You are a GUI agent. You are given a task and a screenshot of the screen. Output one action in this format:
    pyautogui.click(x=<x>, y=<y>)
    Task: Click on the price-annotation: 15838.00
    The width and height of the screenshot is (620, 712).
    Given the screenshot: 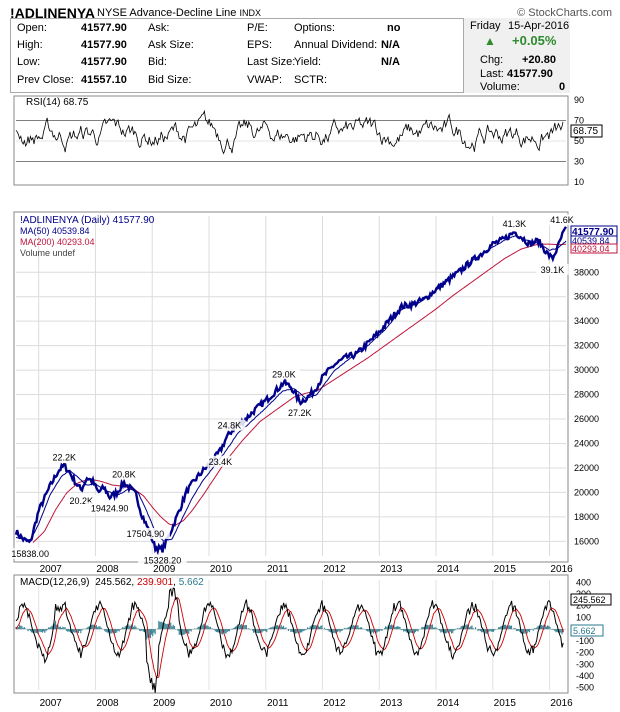 What is the action you would take?
    pyautogui.click(x=30, y=554)
    